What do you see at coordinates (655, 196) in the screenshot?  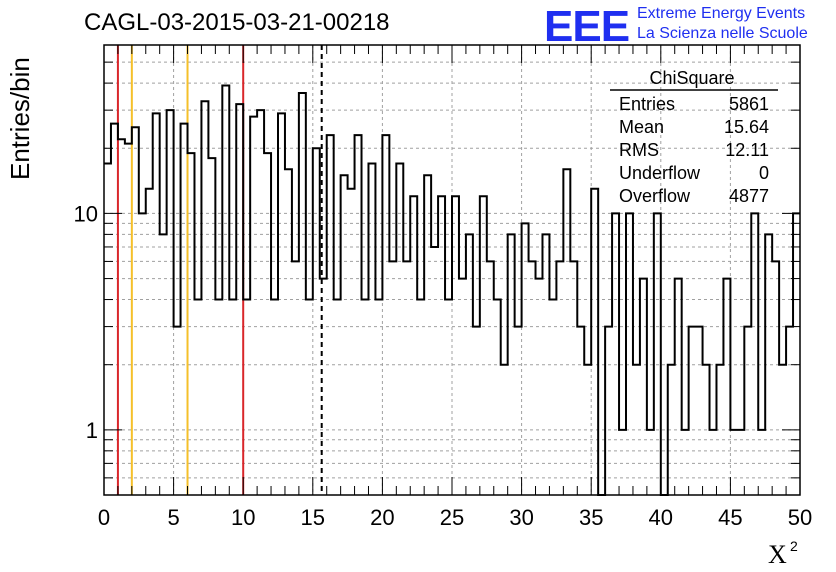 I see `stats-label-overflow: Overflow` at bounding box center [655, 196].